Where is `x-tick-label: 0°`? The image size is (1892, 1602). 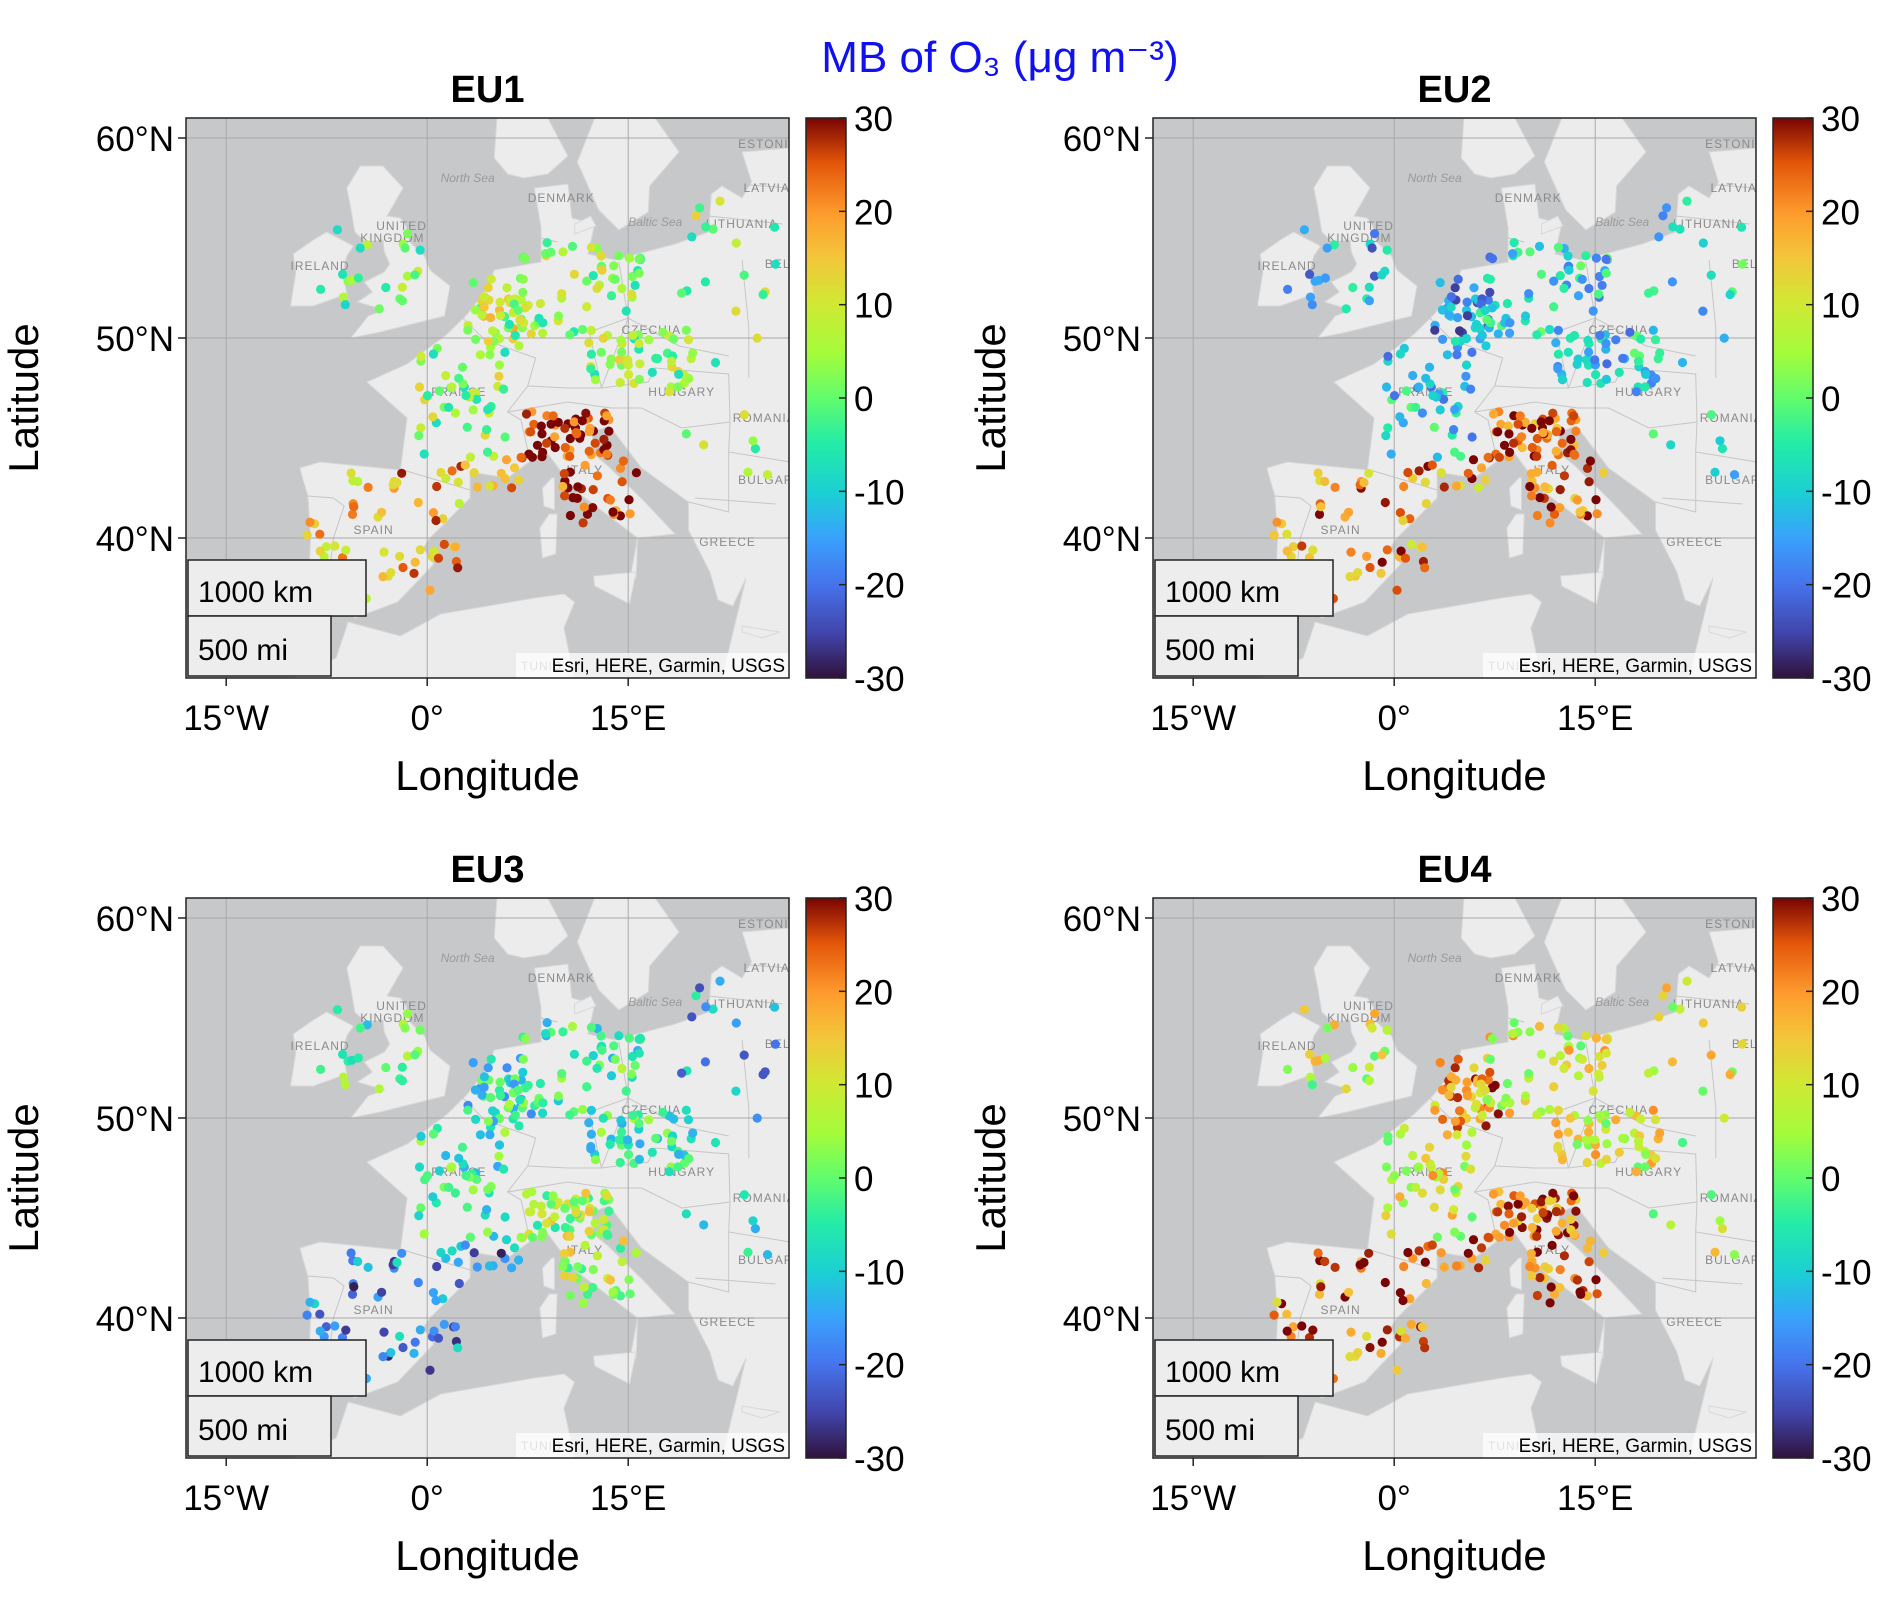
x-tick-label: 0° is located at coordinates (1393, 1498).